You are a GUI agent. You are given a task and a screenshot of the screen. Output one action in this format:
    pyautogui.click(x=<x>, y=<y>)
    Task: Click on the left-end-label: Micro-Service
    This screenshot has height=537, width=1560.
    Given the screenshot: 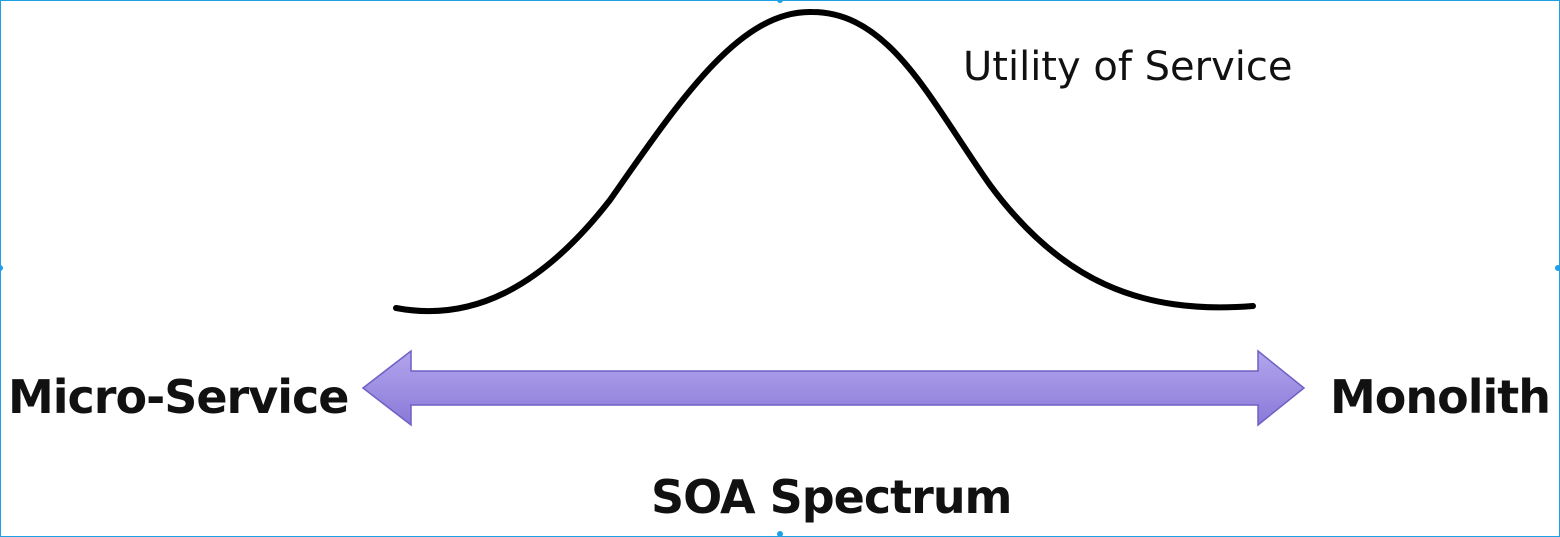 What is the action you would take?
    pyautogui.click(x=178, y=397)
    